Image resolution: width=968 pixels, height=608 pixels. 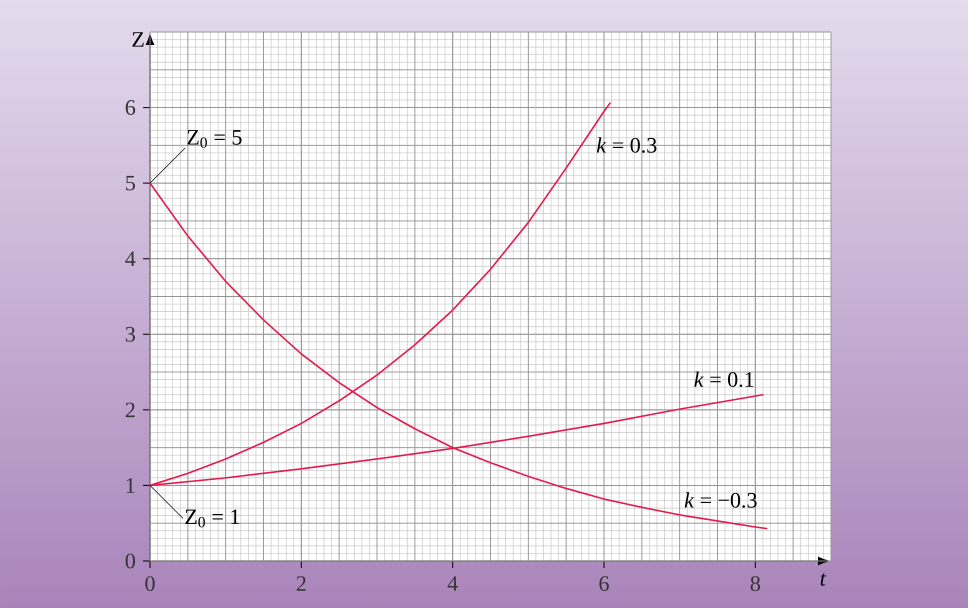 What do you see at coordinates (823, 579) in the screenshot?
I see `x-axis-title: t` at bounding box center [823, 579].